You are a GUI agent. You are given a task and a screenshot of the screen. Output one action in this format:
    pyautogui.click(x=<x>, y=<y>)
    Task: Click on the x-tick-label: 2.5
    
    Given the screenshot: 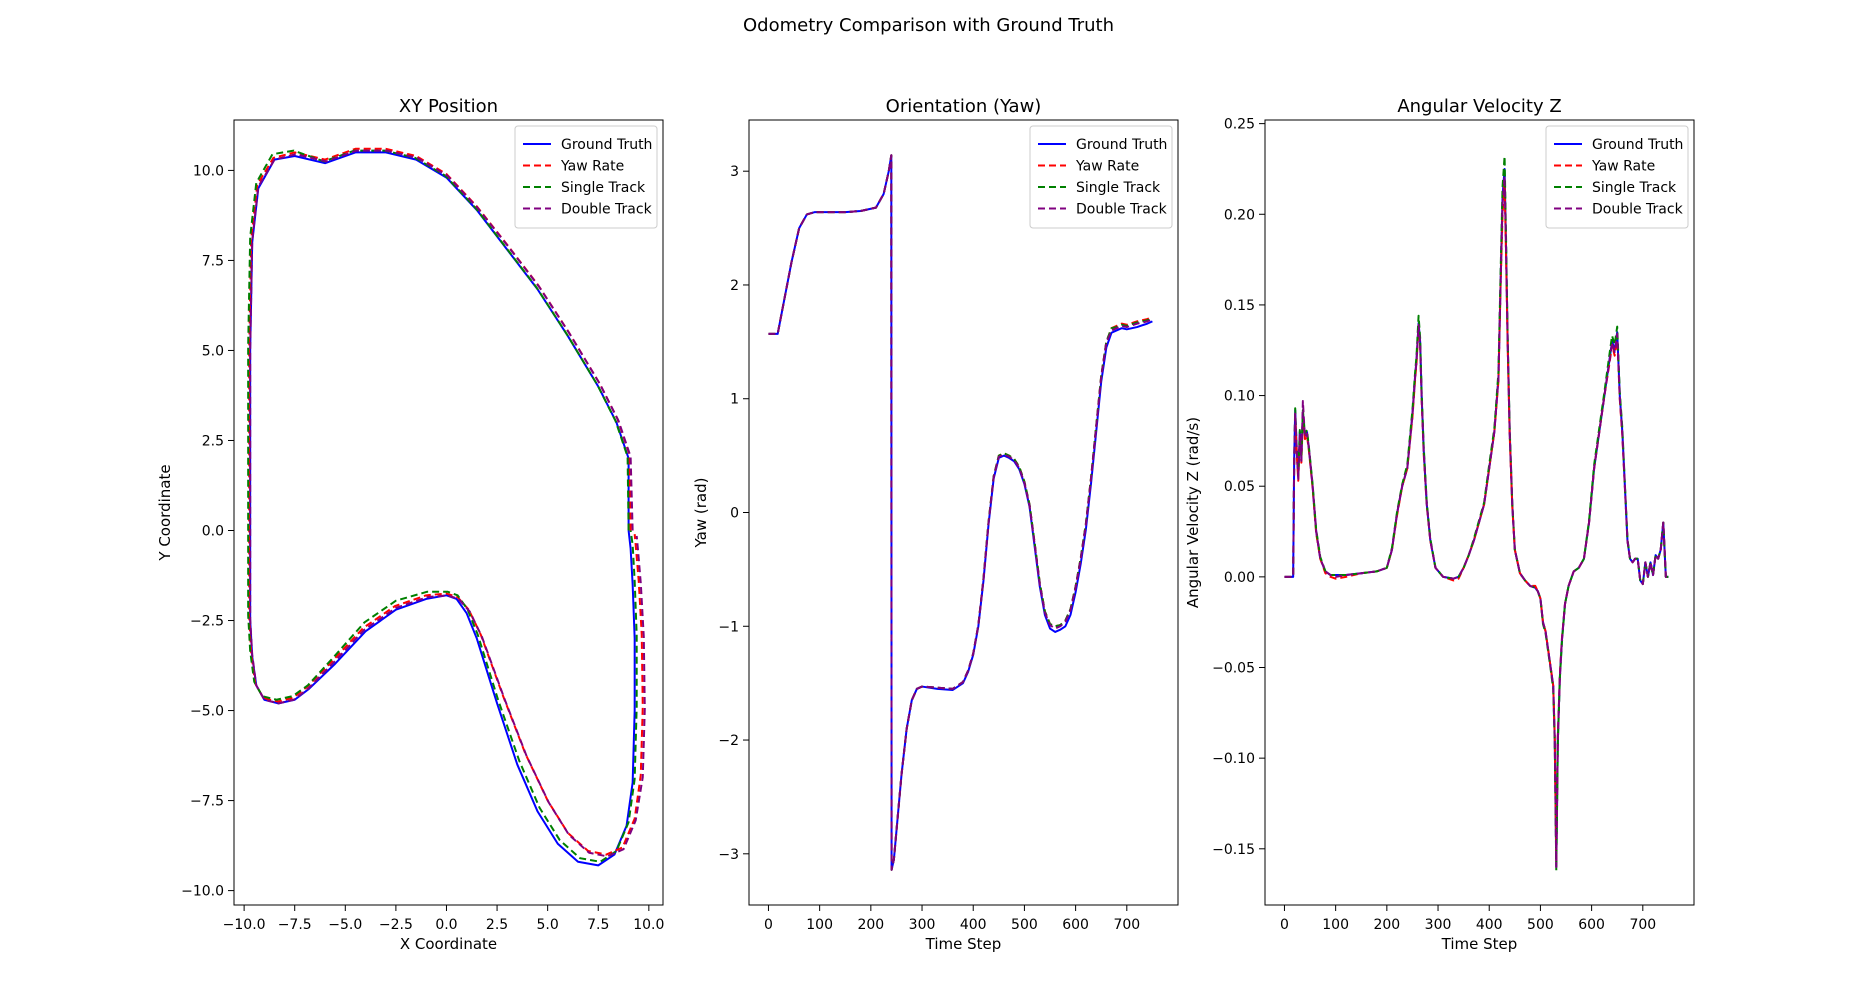 What is the action you would take?
    pyautogui.click(x=497, y=925)
    